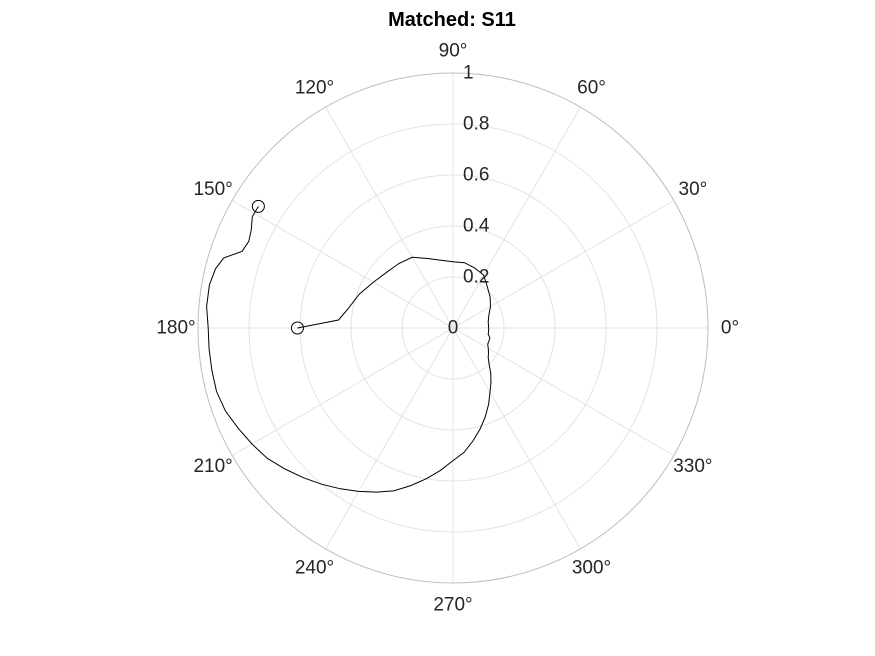 The width and height of the screenshot is (875, 656). I want to click on theta-tick-label: 210°, so click(212, 466).